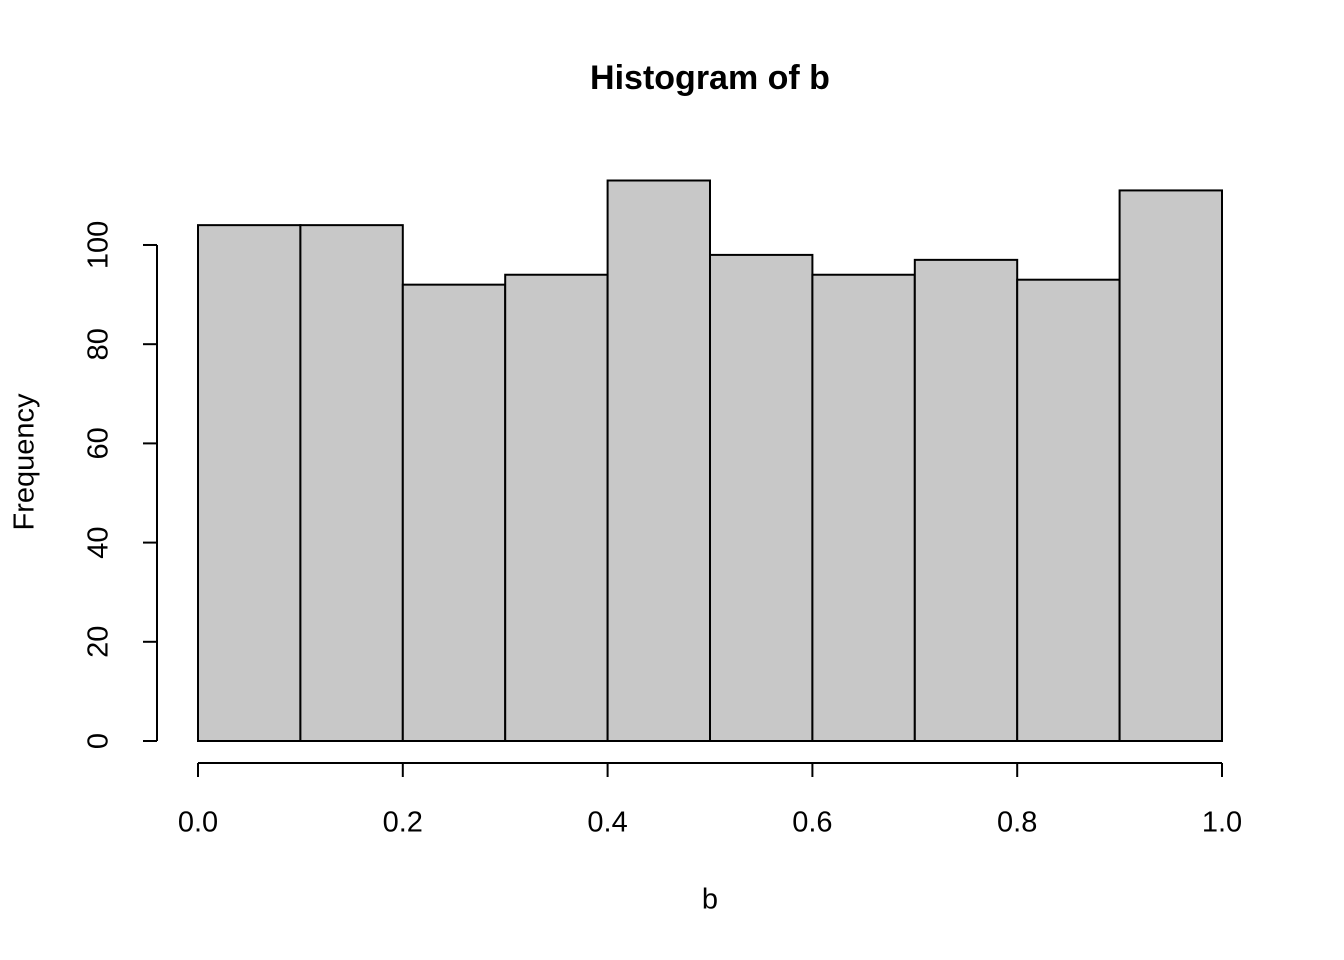  Describe the element at coordinates (99, 741) in the screenshot. I see `y-tick-label: 0` at that location.